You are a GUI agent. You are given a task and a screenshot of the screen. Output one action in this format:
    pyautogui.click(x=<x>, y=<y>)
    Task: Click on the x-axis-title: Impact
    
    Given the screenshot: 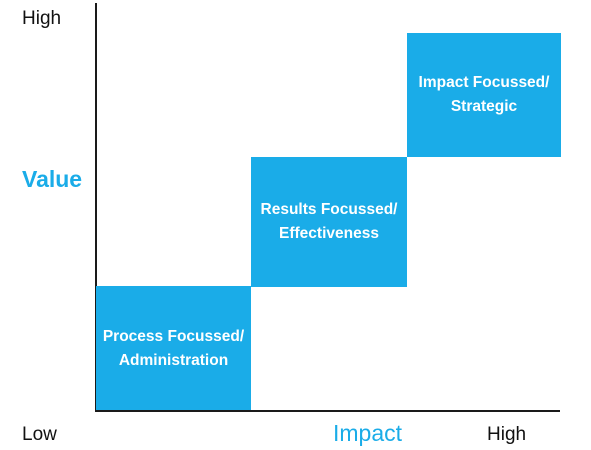 What is the action you would take?
    pyautogui.click(x=368, y=433)
    